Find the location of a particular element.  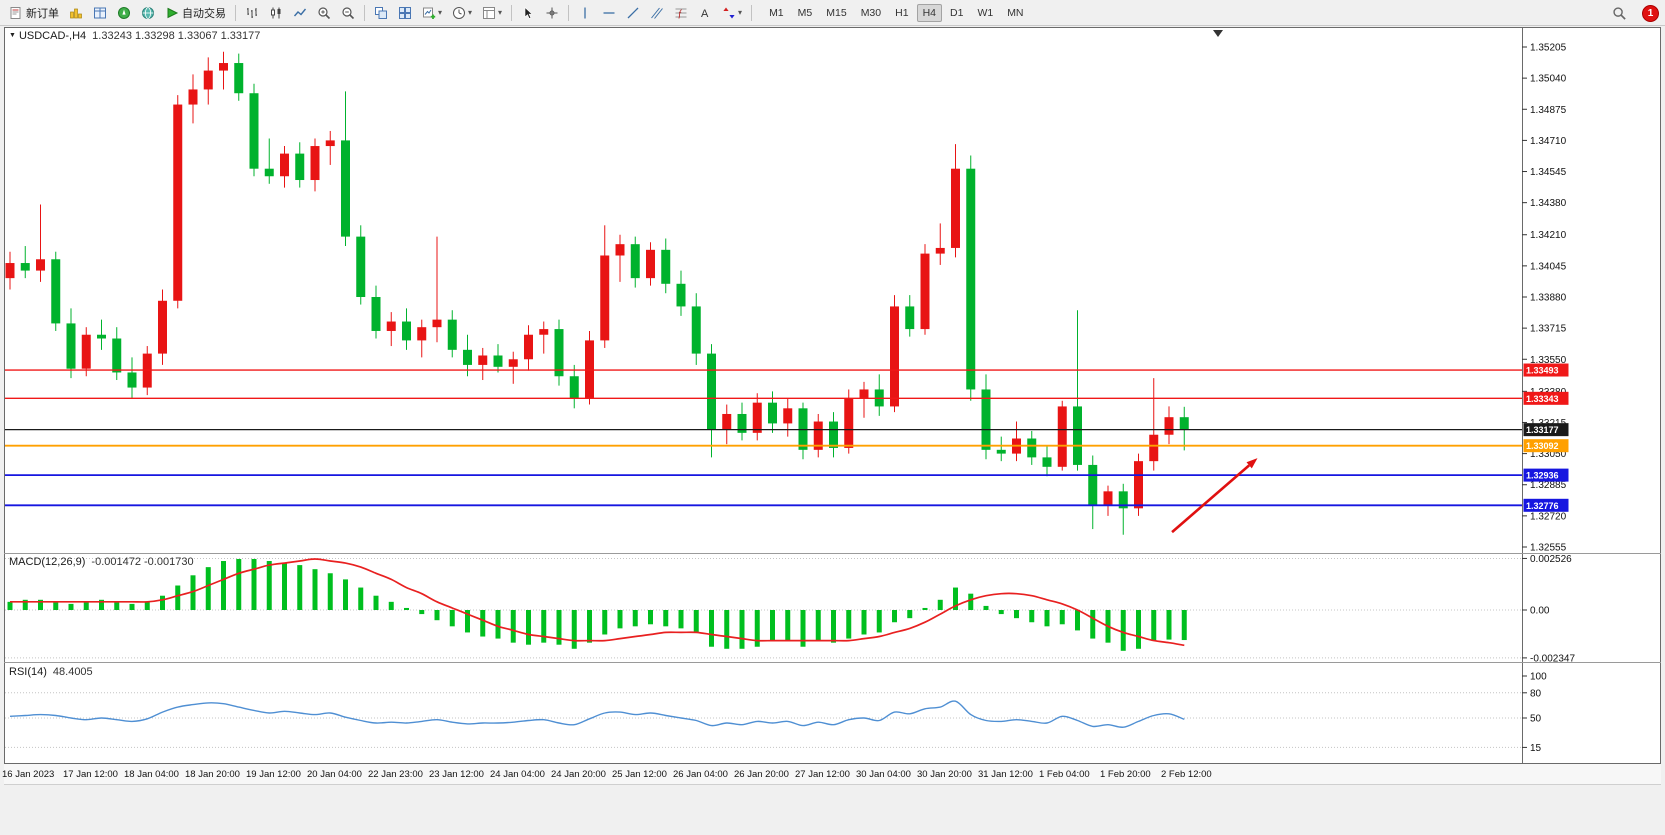

fibonacci-tool-button: f is located at coordinates (681, 13).